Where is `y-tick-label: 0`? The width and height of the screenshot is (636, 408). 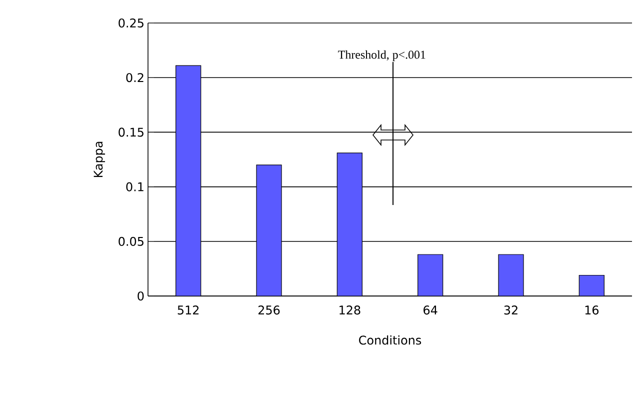 y-tick-label: 0 is located at coordinates (141, 296).